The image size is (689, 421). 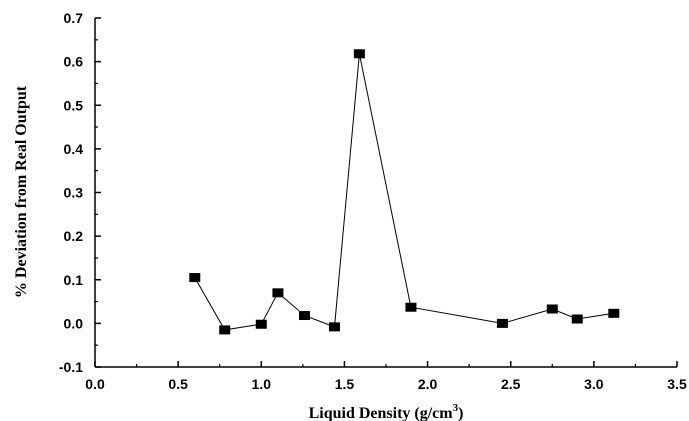 I want to click on y-axis-title: % Deviation from Real Output, so click(x=21, y=191).